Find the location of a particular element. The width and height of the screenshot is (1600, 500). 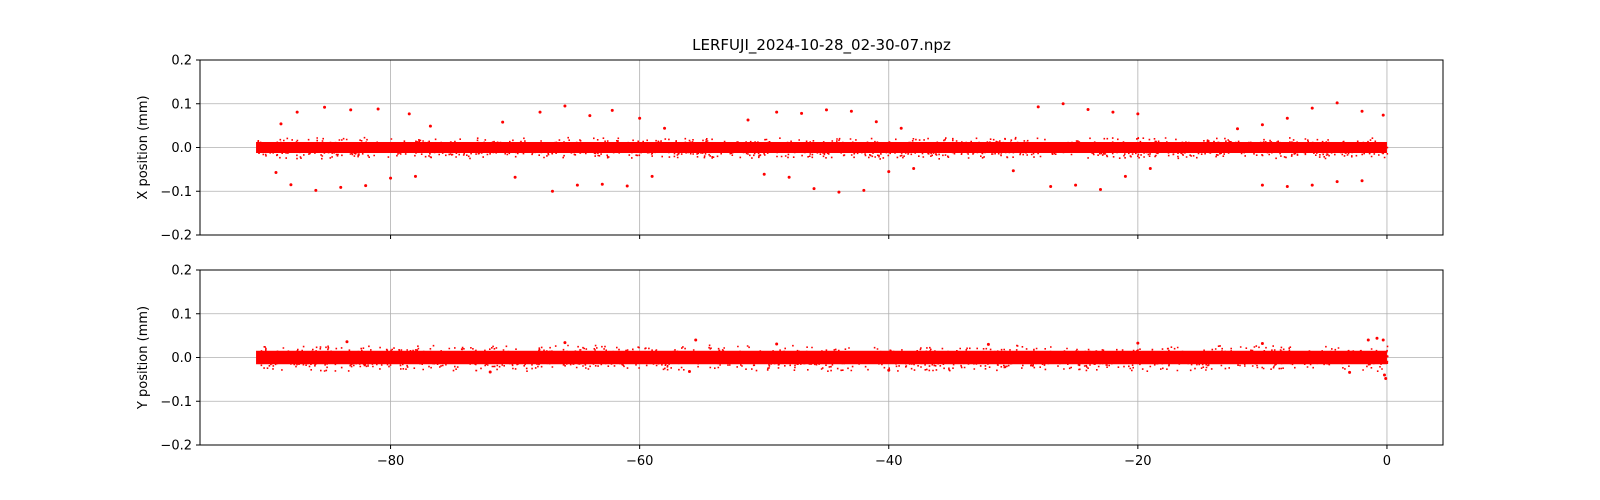

x-tick-label: −20 is located at coordinates (1137, 461).